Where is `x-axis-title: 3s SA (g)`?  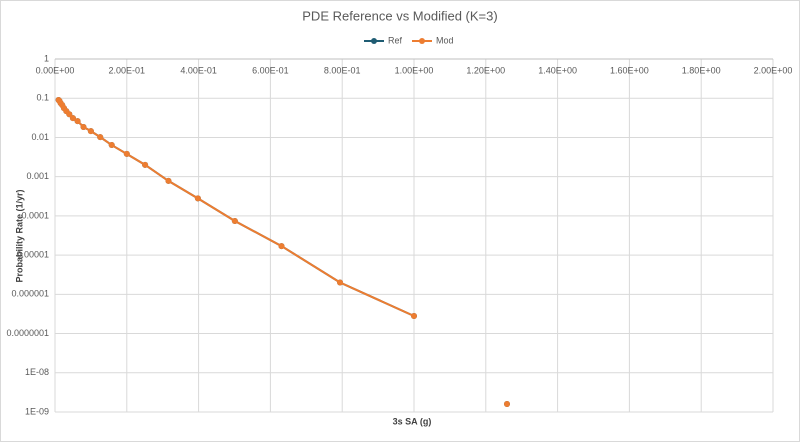 x-axis-title: 3s SA (g) is located at coordinates (412, 421).